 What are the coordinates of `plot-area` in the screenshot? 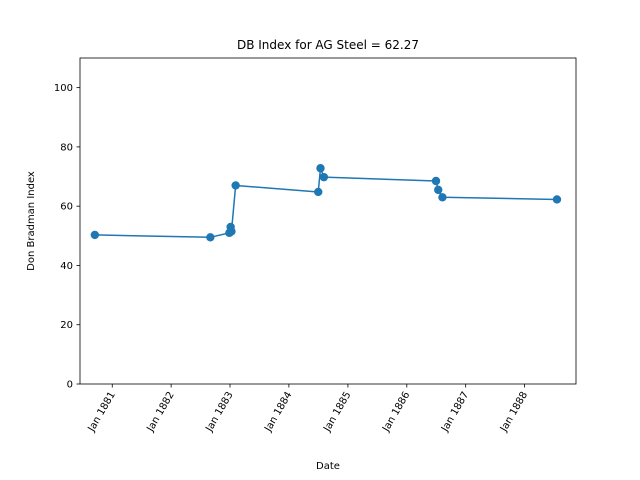 It's located at (326, 203).